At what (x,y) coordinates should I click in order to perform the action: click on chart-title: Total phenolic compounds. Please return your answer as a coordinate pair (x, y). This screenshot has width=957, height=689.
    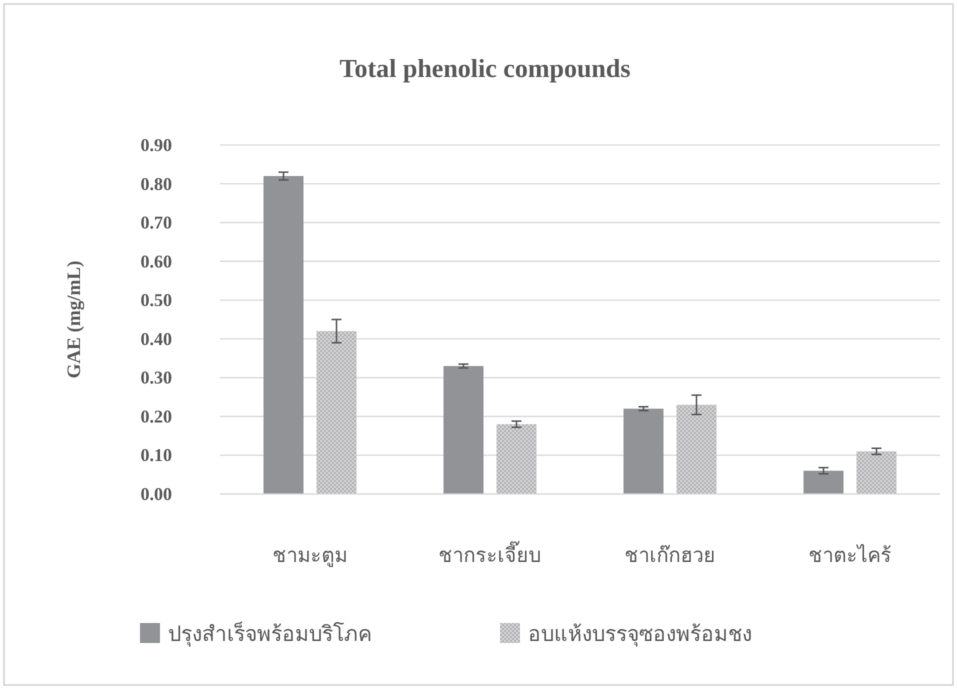
    Looking at the image, I should click on (485, 68).